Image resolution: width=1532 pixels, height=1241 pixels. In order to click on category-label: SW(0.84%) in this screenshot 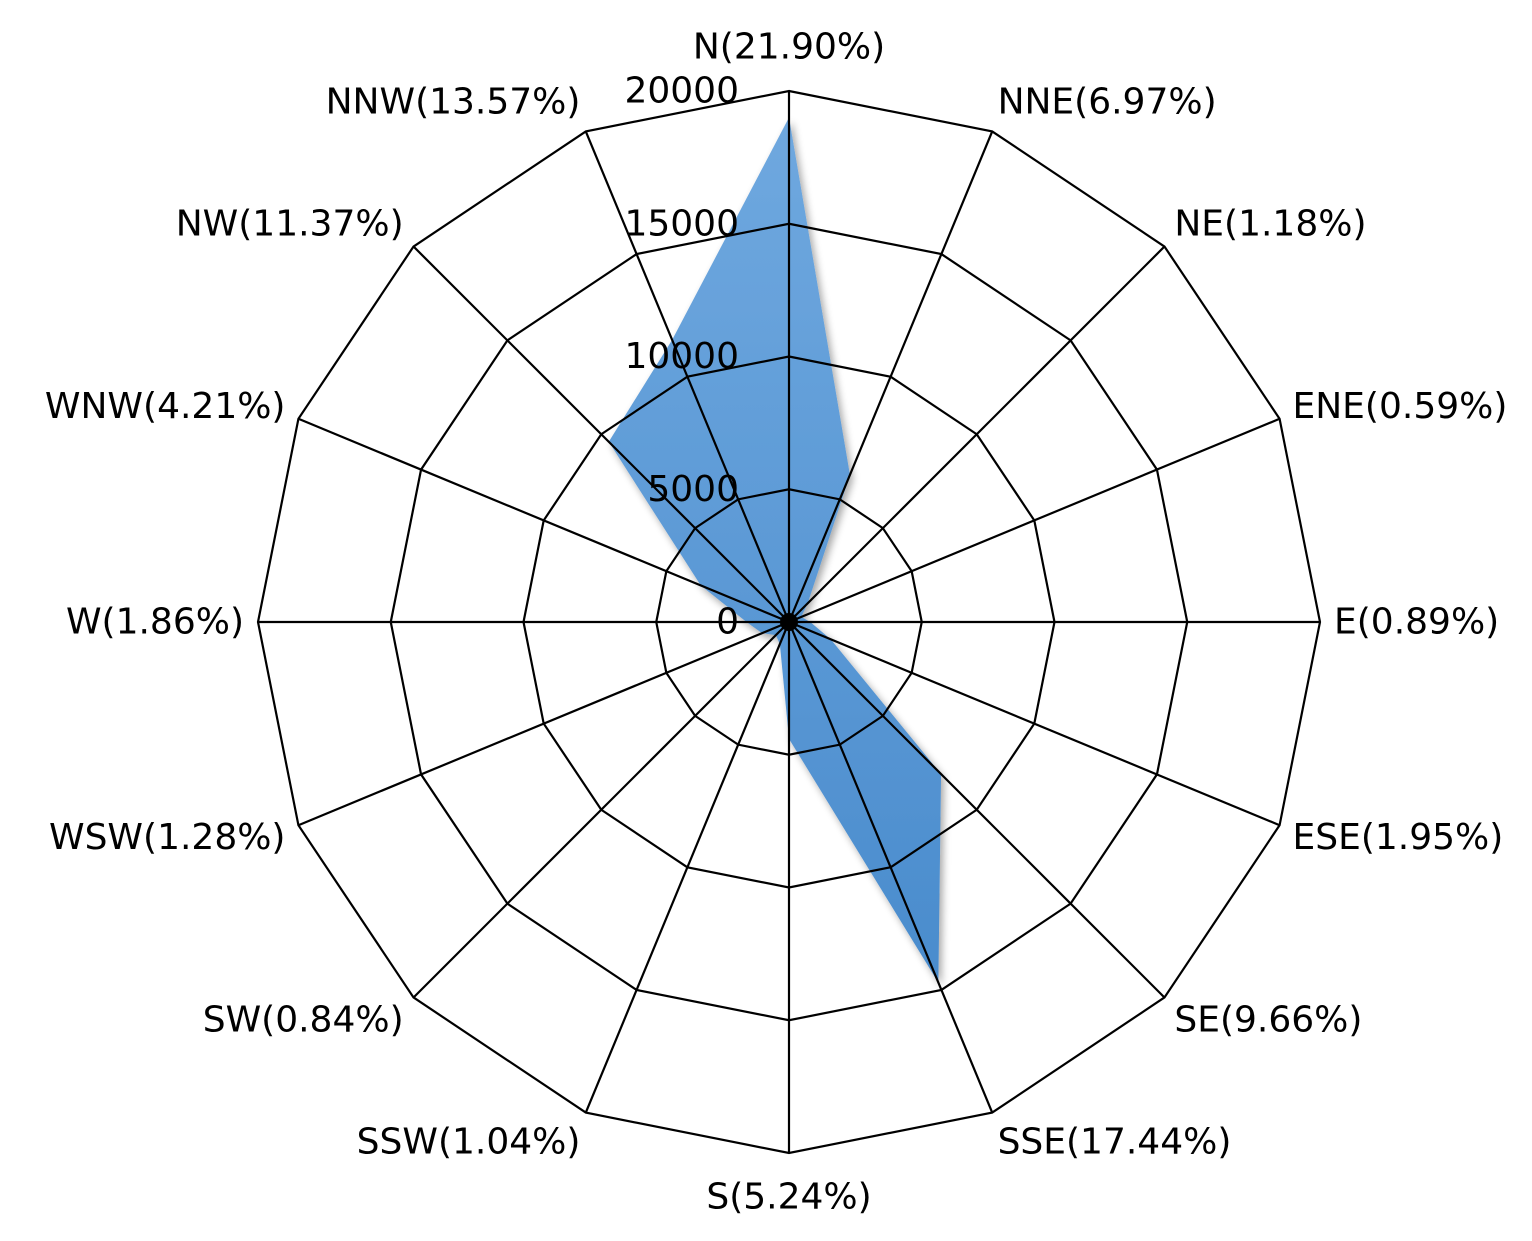, I will do `click(303, 1020)`.